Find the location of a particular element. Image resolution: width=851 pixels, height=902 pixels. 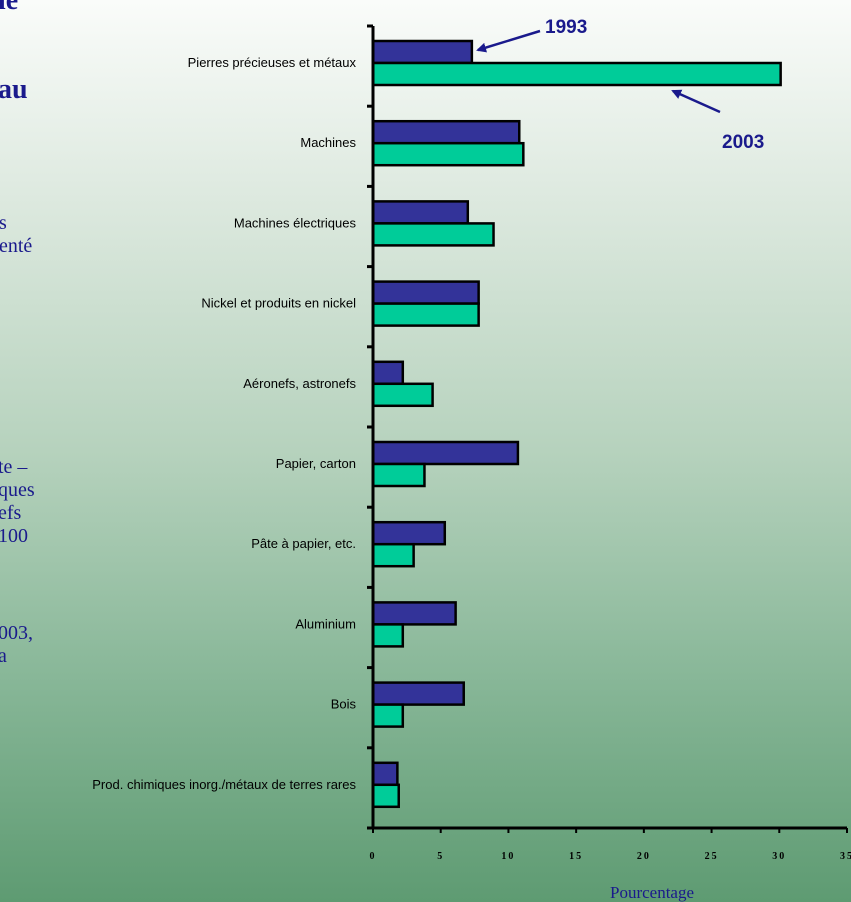

category-label-0: Pierres précieuses et métaux is located at coordinates (272, 62).